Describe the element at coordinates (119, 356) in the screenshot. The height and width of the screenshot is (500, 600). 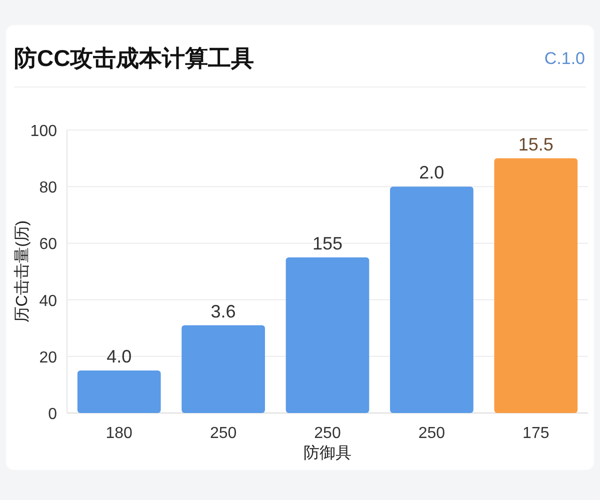
I see `annotation: 4.0` at that location.